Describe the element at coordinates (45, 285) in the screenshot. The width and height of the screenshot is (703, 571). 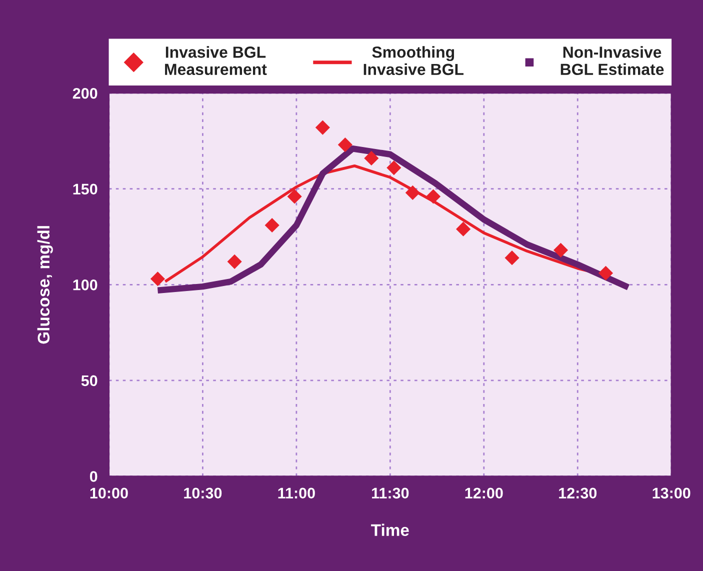
I see `y-axis-title: Glucose, mg/dl` at that location.